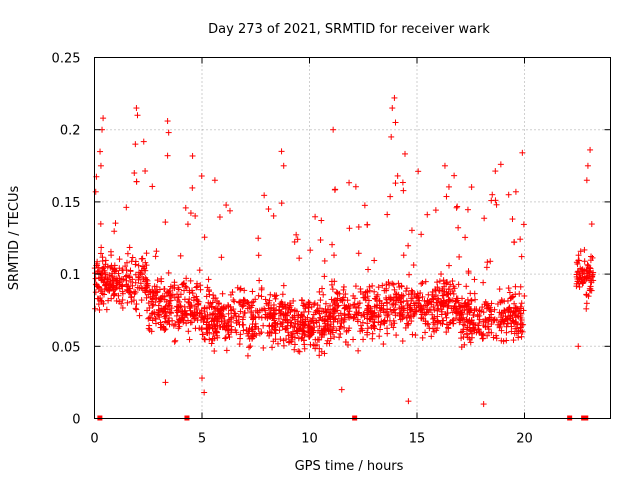 The height and width of the screenshot is (480, 640). Describe the element at coordinates (417, 439) in the screenshot. I see `x-tick-label: 15` at that location.